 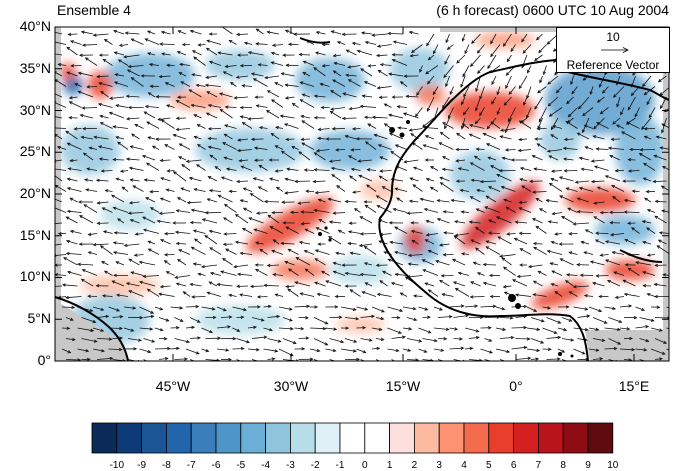 What do you see at coordinates (166, 465) in the screenshot?
I see `colorbar-tick-label: -8` at bounding box center [166, 465].